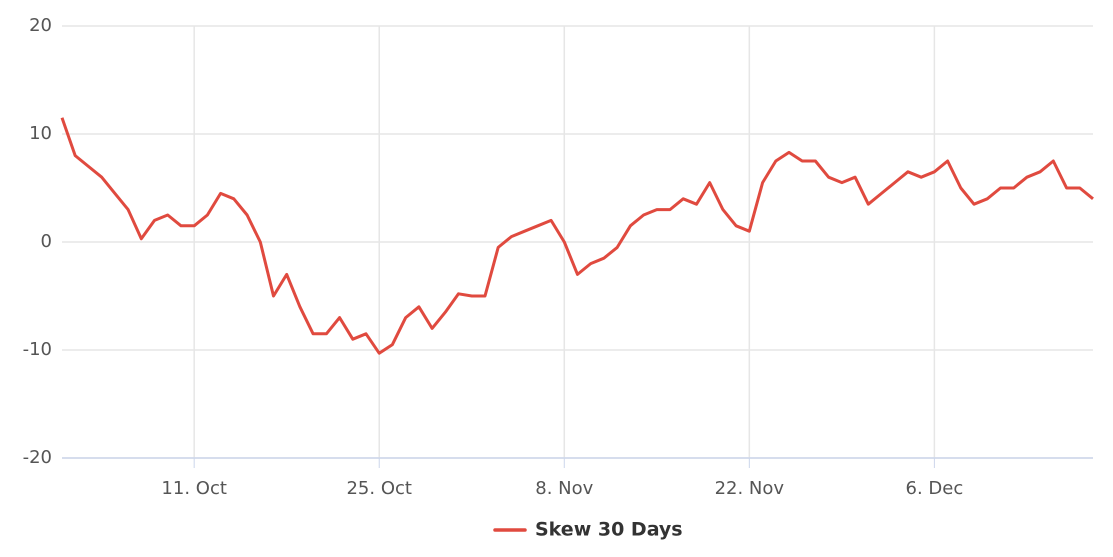  What do you see at coordinates (193, 488) in the screenshot?
I see `x-tick-label: 11. Oct` at bounding box center [193, 488].